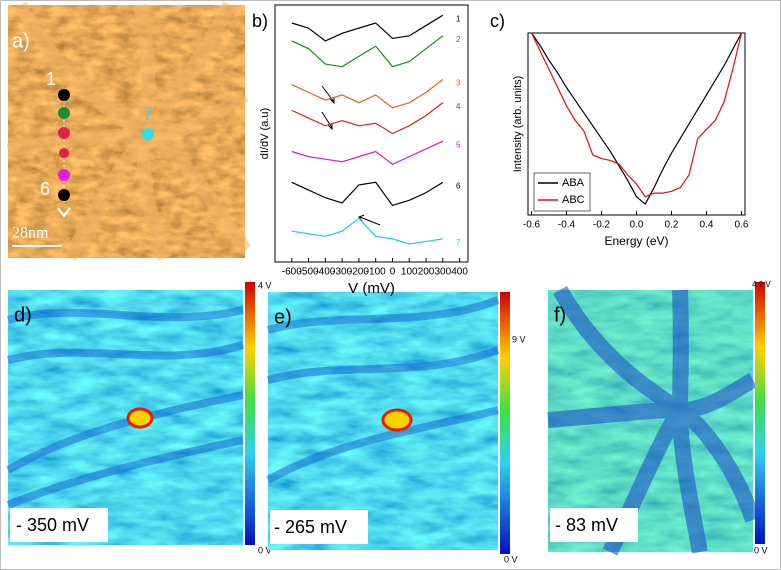 The image size is (781, 570). What do you see at coordinates (442, 272) in the screenshot?
I see `x-tick-label: 300` at bounding box center [442, 272].